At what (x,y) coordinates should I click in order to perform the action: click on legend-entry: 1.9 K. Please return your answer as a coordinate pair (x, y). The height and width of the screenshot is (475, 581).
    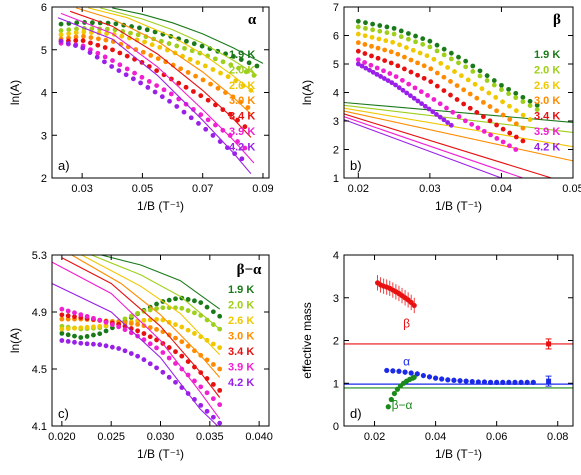
    Looking at the image, I should click on (547, 55).